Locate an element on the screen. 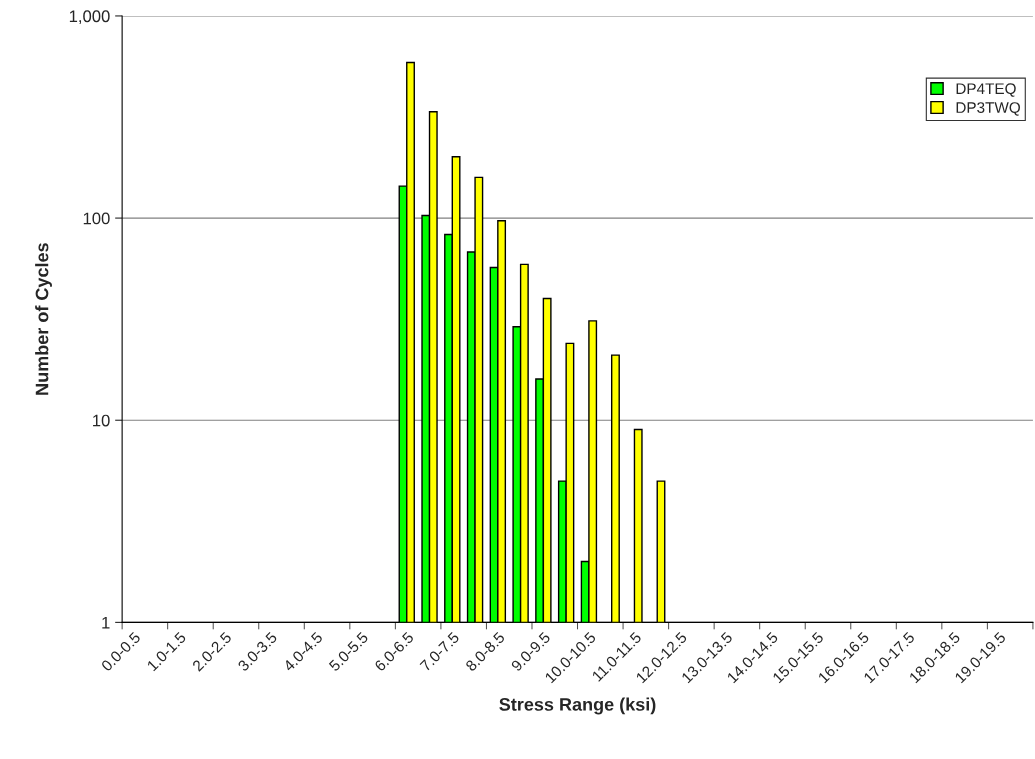  x-axis-title: Stress Range (ksi) is located at coordinates (577, 706).